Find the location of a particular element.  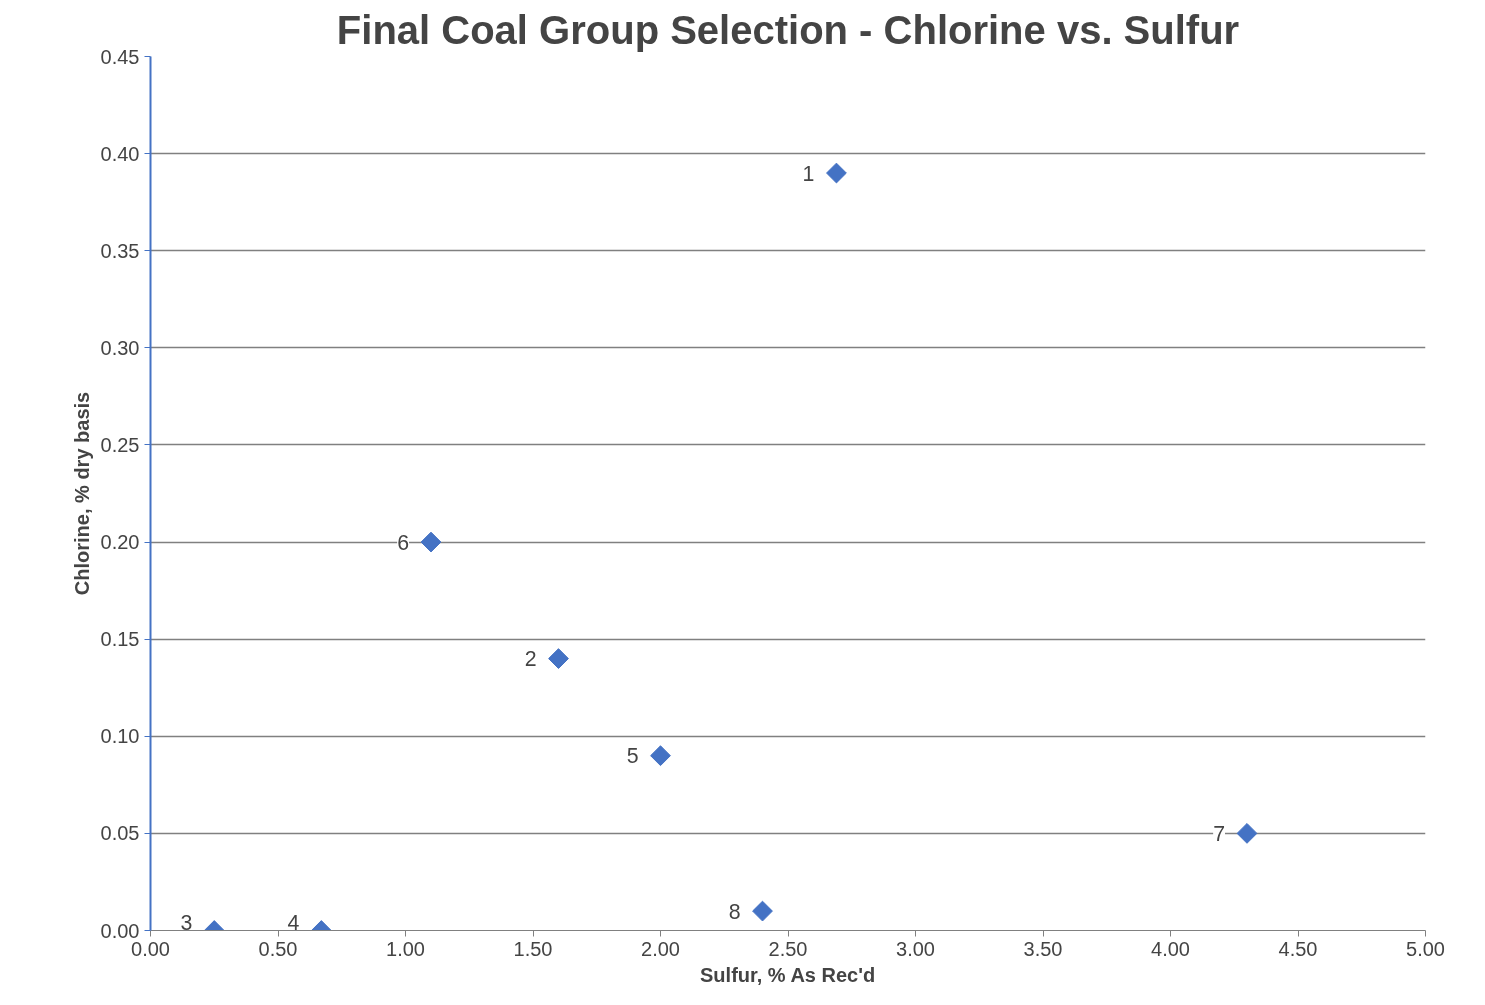

x-tick-label: 1.00 is located at coordinates (405, 948).